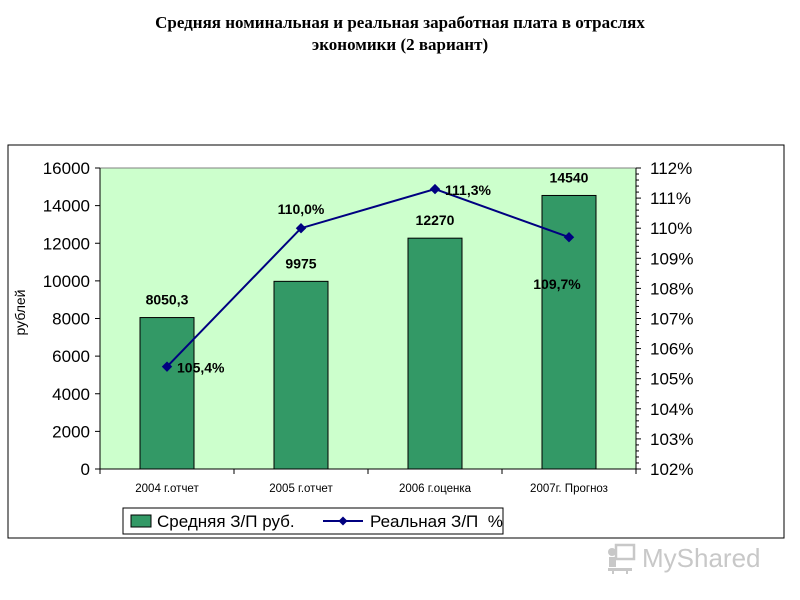  I want to click on legend, so click(313, 521).